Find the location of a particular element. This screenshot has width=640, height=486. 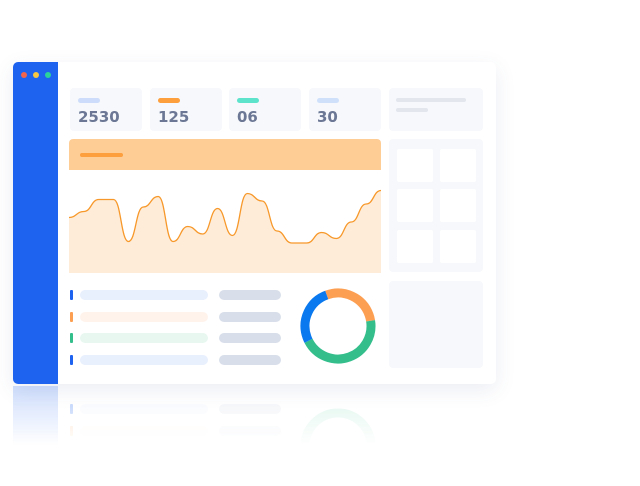

maximize-dot is located at coordinates (48, 75).